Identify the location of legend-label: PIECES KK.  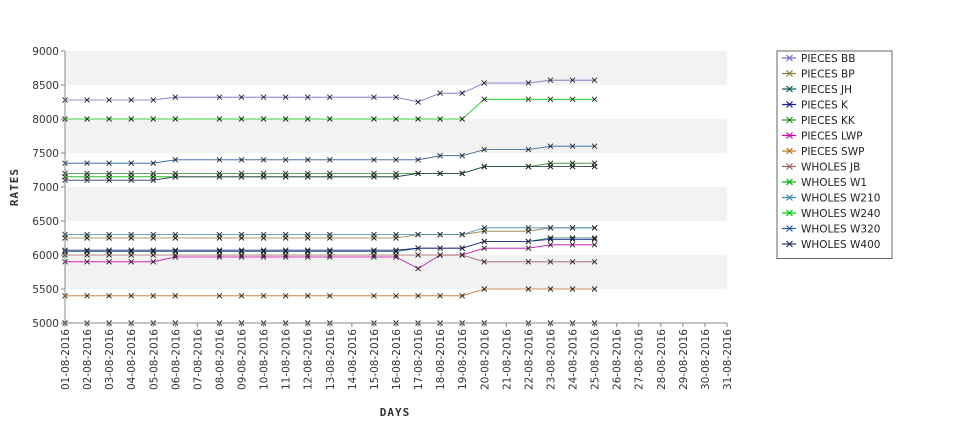
(828, 121).